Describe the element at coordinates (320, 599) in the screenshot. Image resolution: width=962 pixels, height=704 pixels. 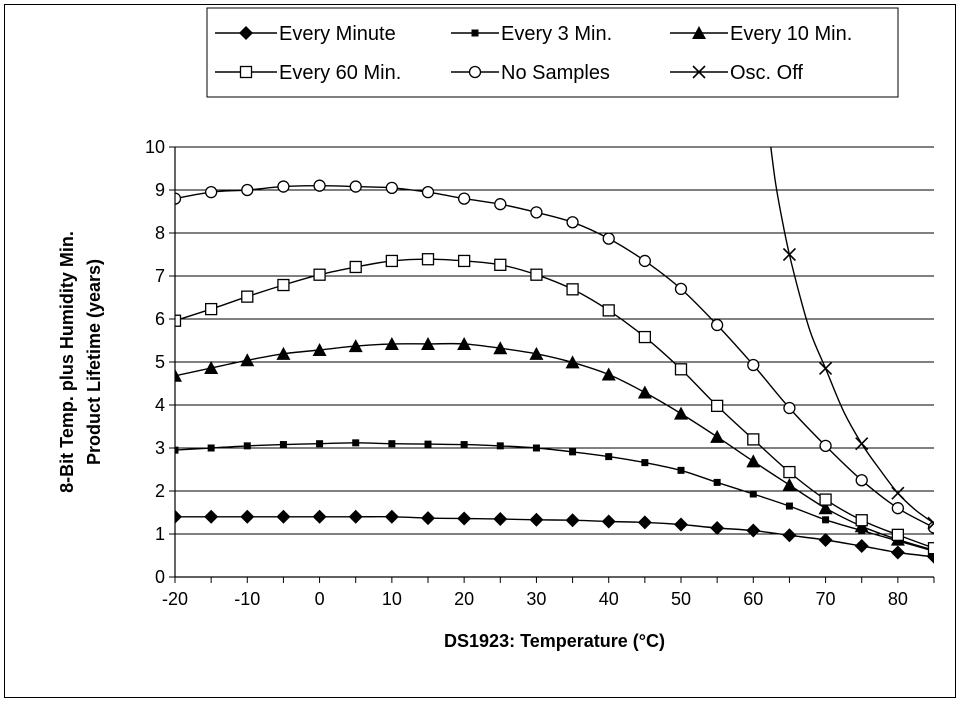
I see `x-tick-label: 0` at that location.